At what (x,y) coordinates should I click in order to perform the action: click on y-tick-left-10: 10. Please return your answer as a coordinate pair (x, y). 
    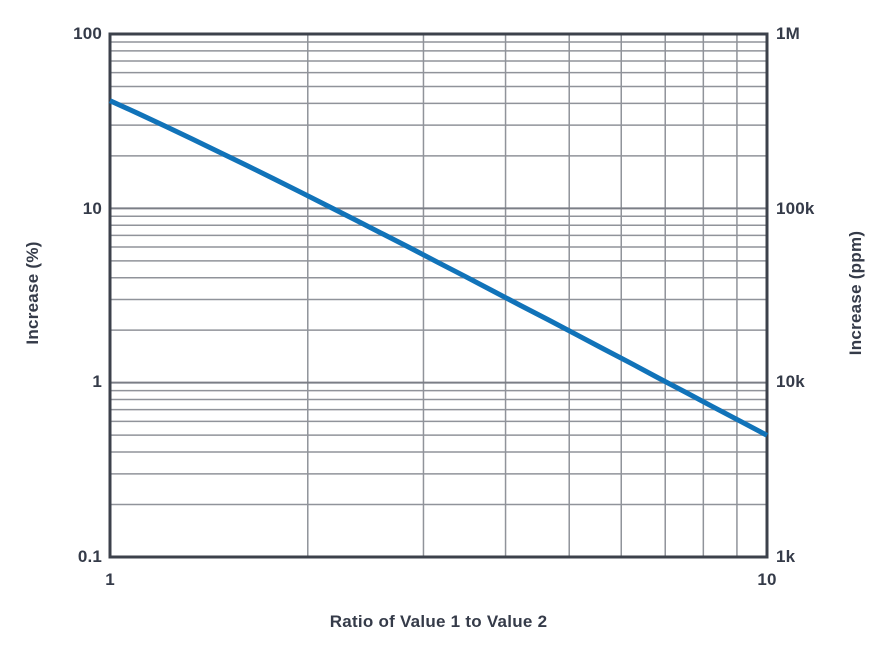
    Looking at the image, I should click on (92, 208).